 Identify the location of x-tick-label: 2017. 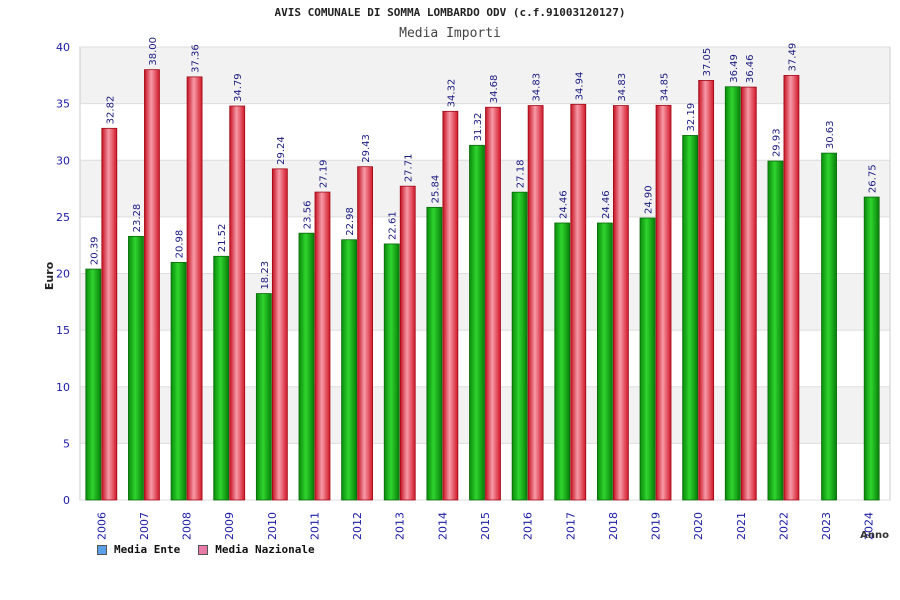
(570, 526).